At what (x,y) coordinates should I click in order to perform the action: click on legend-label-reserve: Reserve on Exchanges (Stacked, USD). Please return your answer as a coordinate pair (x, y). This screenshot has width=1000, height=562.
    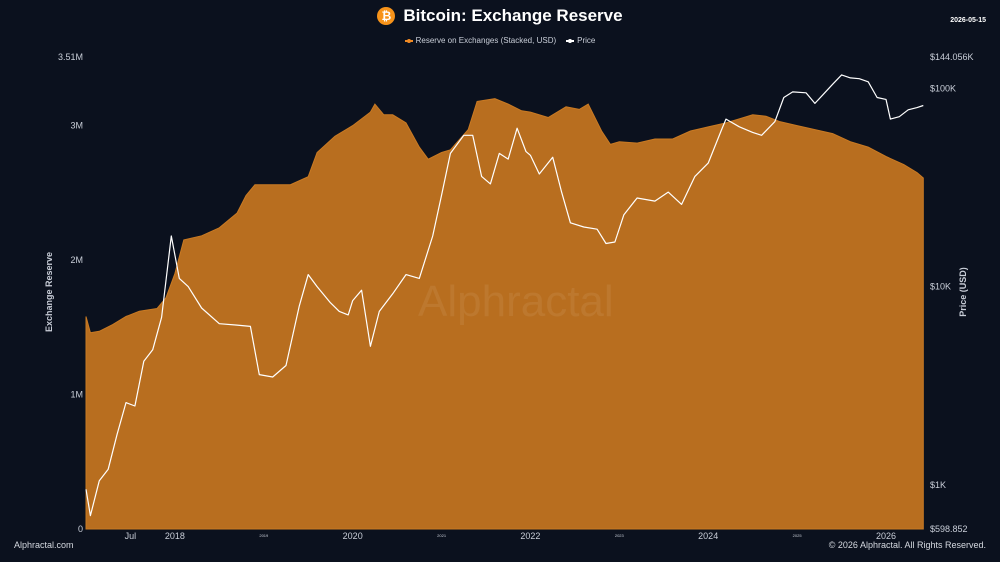
    Looking at the image, I should click on (486, 40).